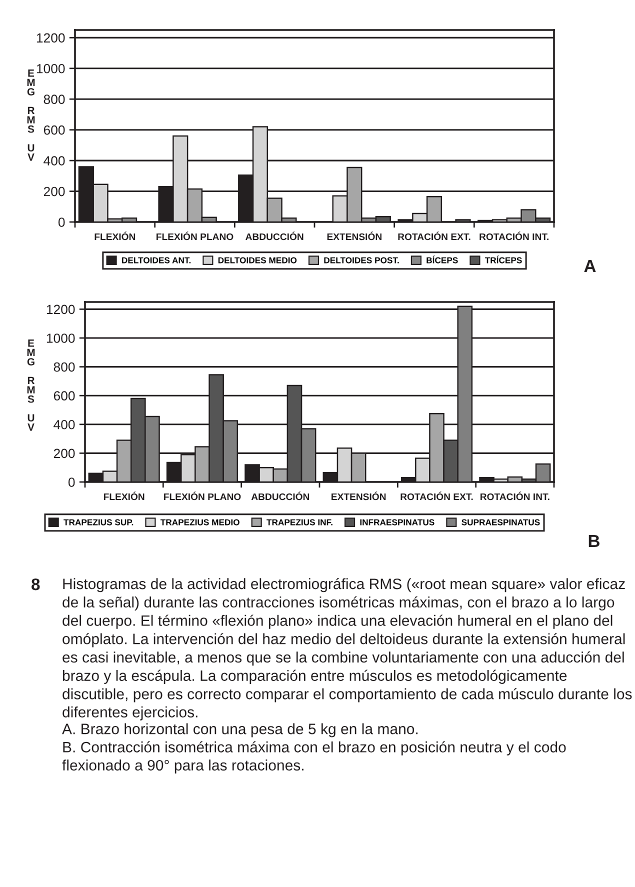  What do you see at coordinates (590, 266) in the screenshot?
I see `text: A` at bounding box center [590, 266].